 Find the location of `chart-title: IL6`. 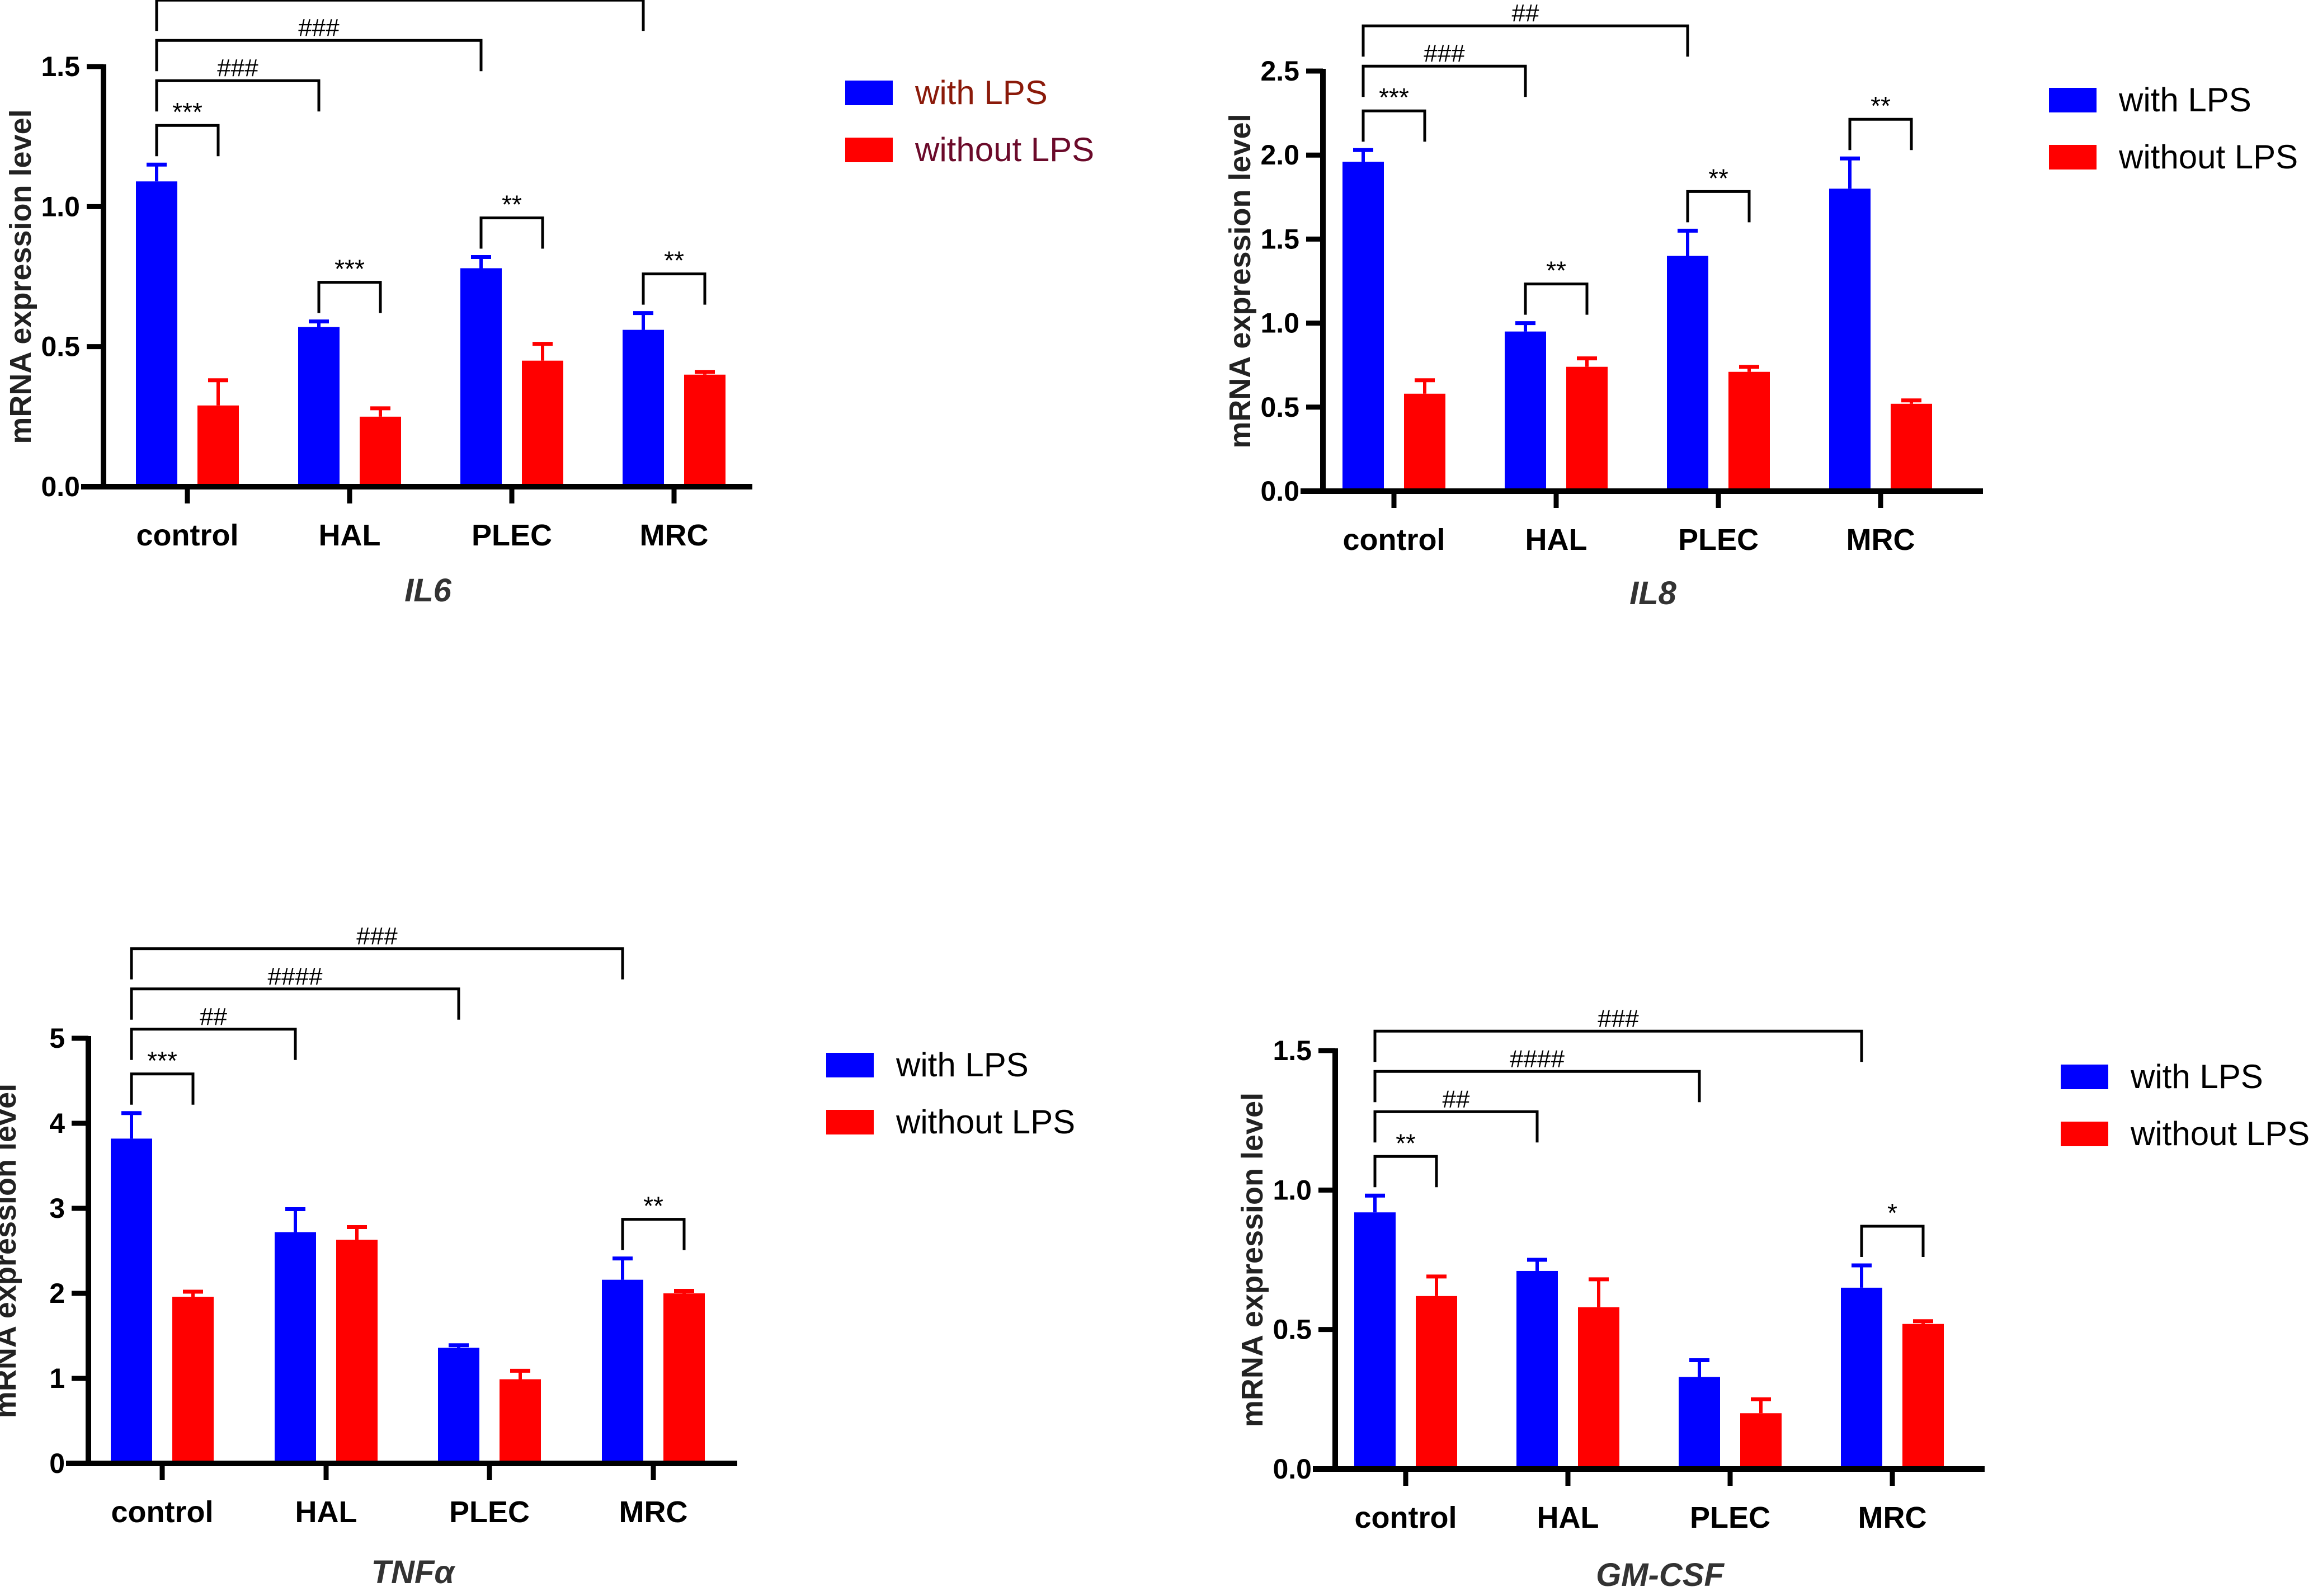

chart-title: IL6 is located at coordinates (428, 590).